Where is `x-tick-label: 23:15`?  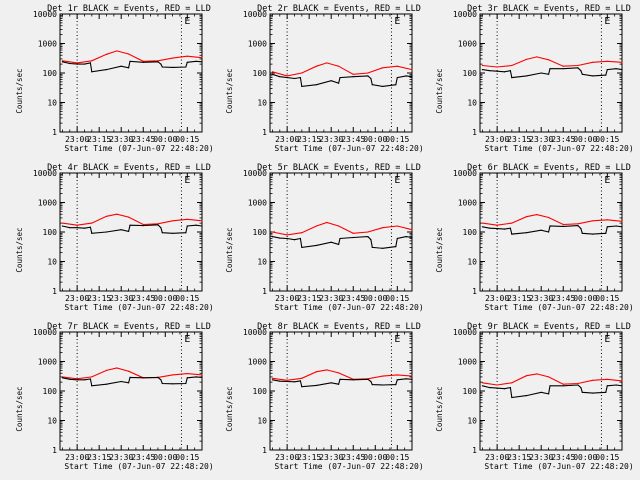 x-tick-label: 23:15 is located at coordinates (309, 139).